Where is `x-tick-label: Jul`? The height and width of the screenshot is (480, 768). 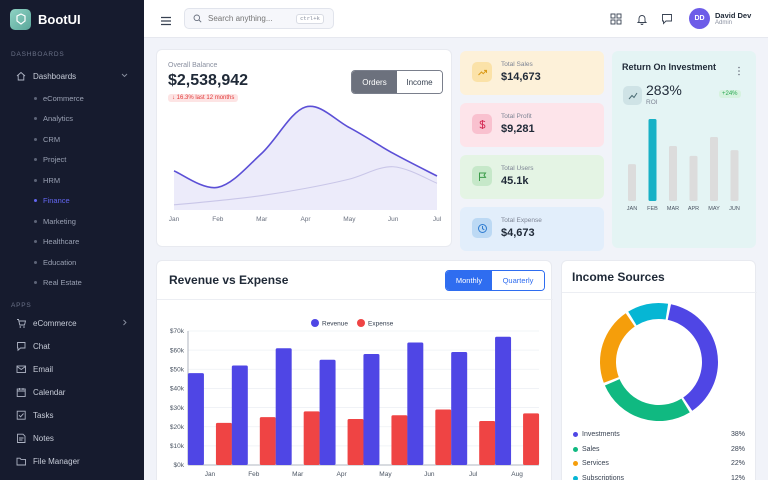 x-tick-label: Jul is located at coordinates (473, 474).